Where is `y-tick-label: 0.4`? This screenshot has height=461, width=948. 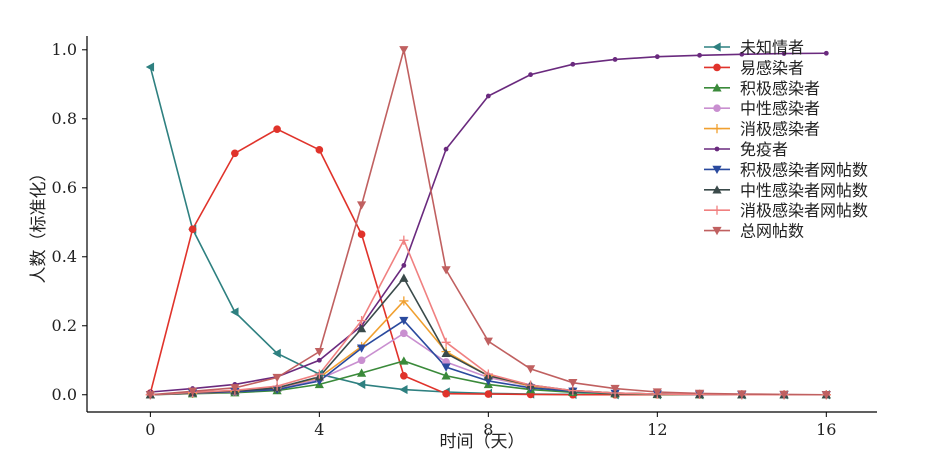 y-tick-label: 0.4 is located at coordinates (64, 256).